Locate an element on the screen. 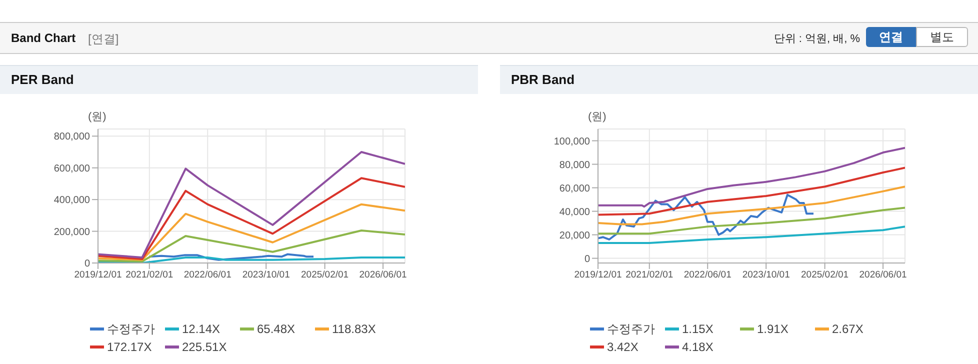  text: Band Chart is located at coordinates (43, 38).